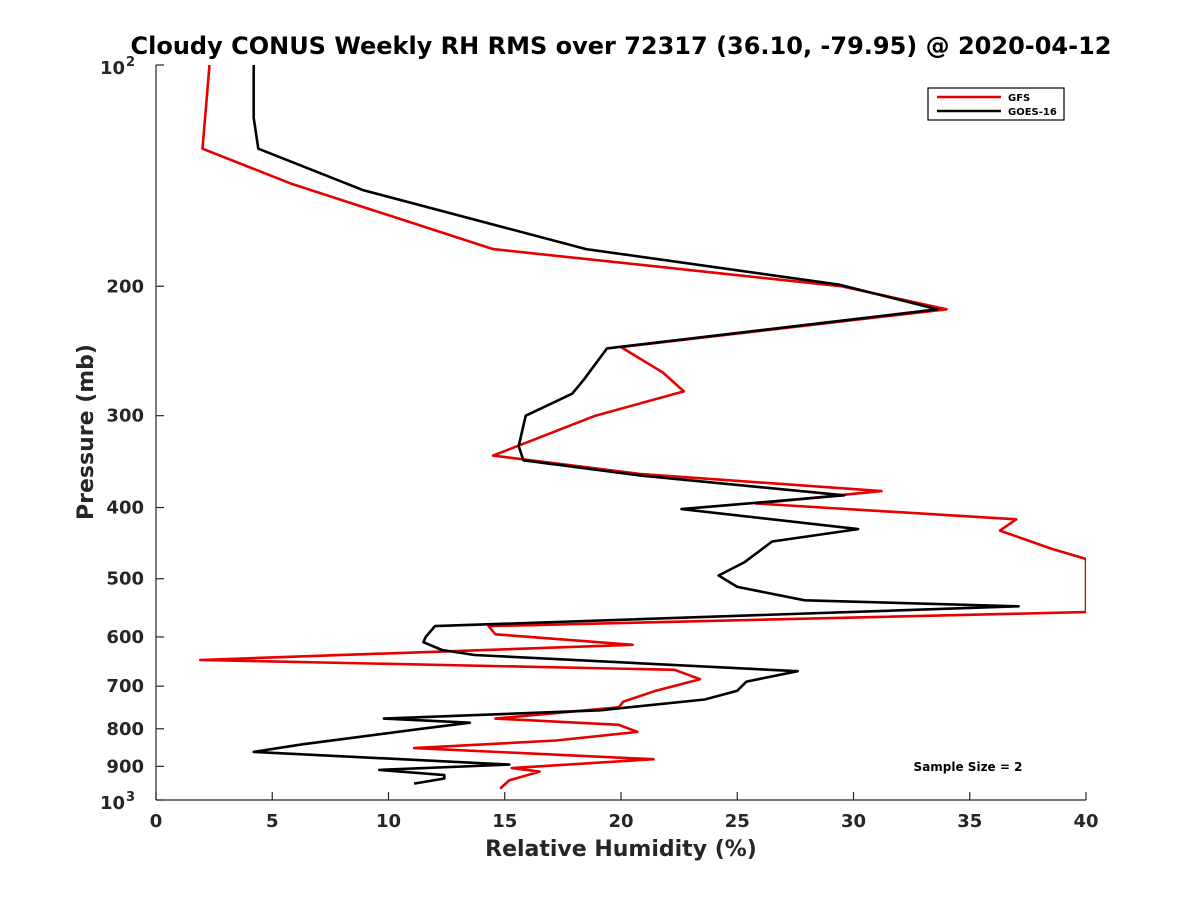  Describe the element at coordinates (737, 821) in the screenshot. I see `x-tick-label-5: 25` at that location.